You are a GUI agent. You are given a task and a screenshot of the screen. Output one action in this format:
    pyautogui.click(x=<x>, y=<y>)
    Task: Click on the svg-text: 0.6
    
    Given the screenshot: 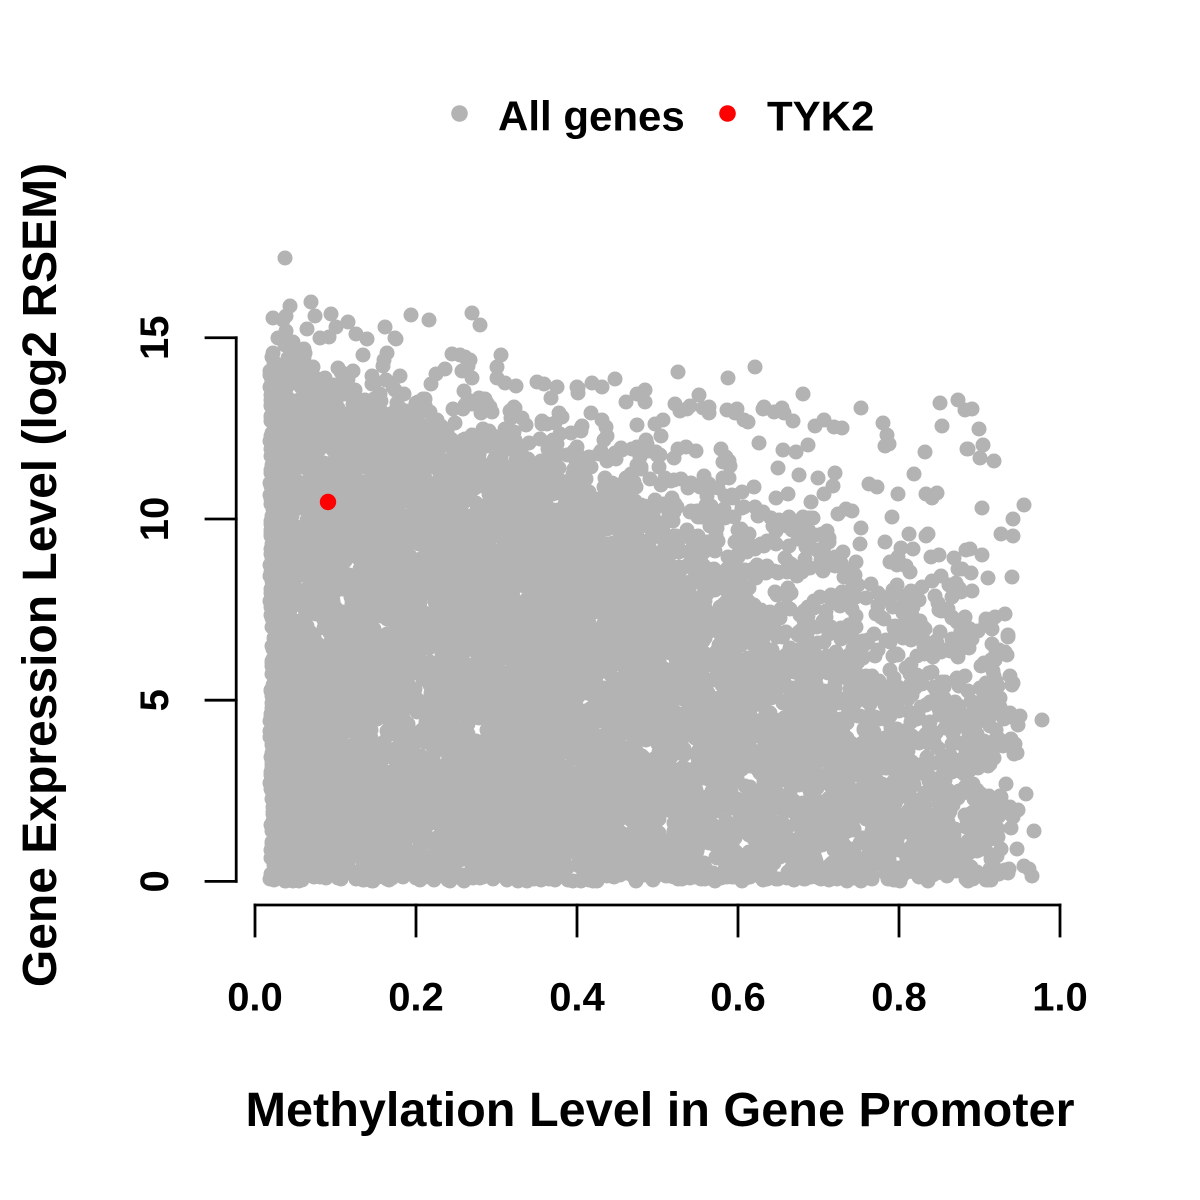 What is the action you would take?
    pyautogui.click(x=738, y=998)
    